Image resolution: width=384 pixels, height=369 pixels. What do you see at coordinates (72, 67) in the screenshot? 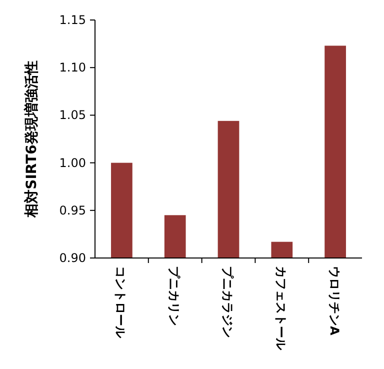
I see `y-tick-label: 1.10` at bounding box center [72, 67].